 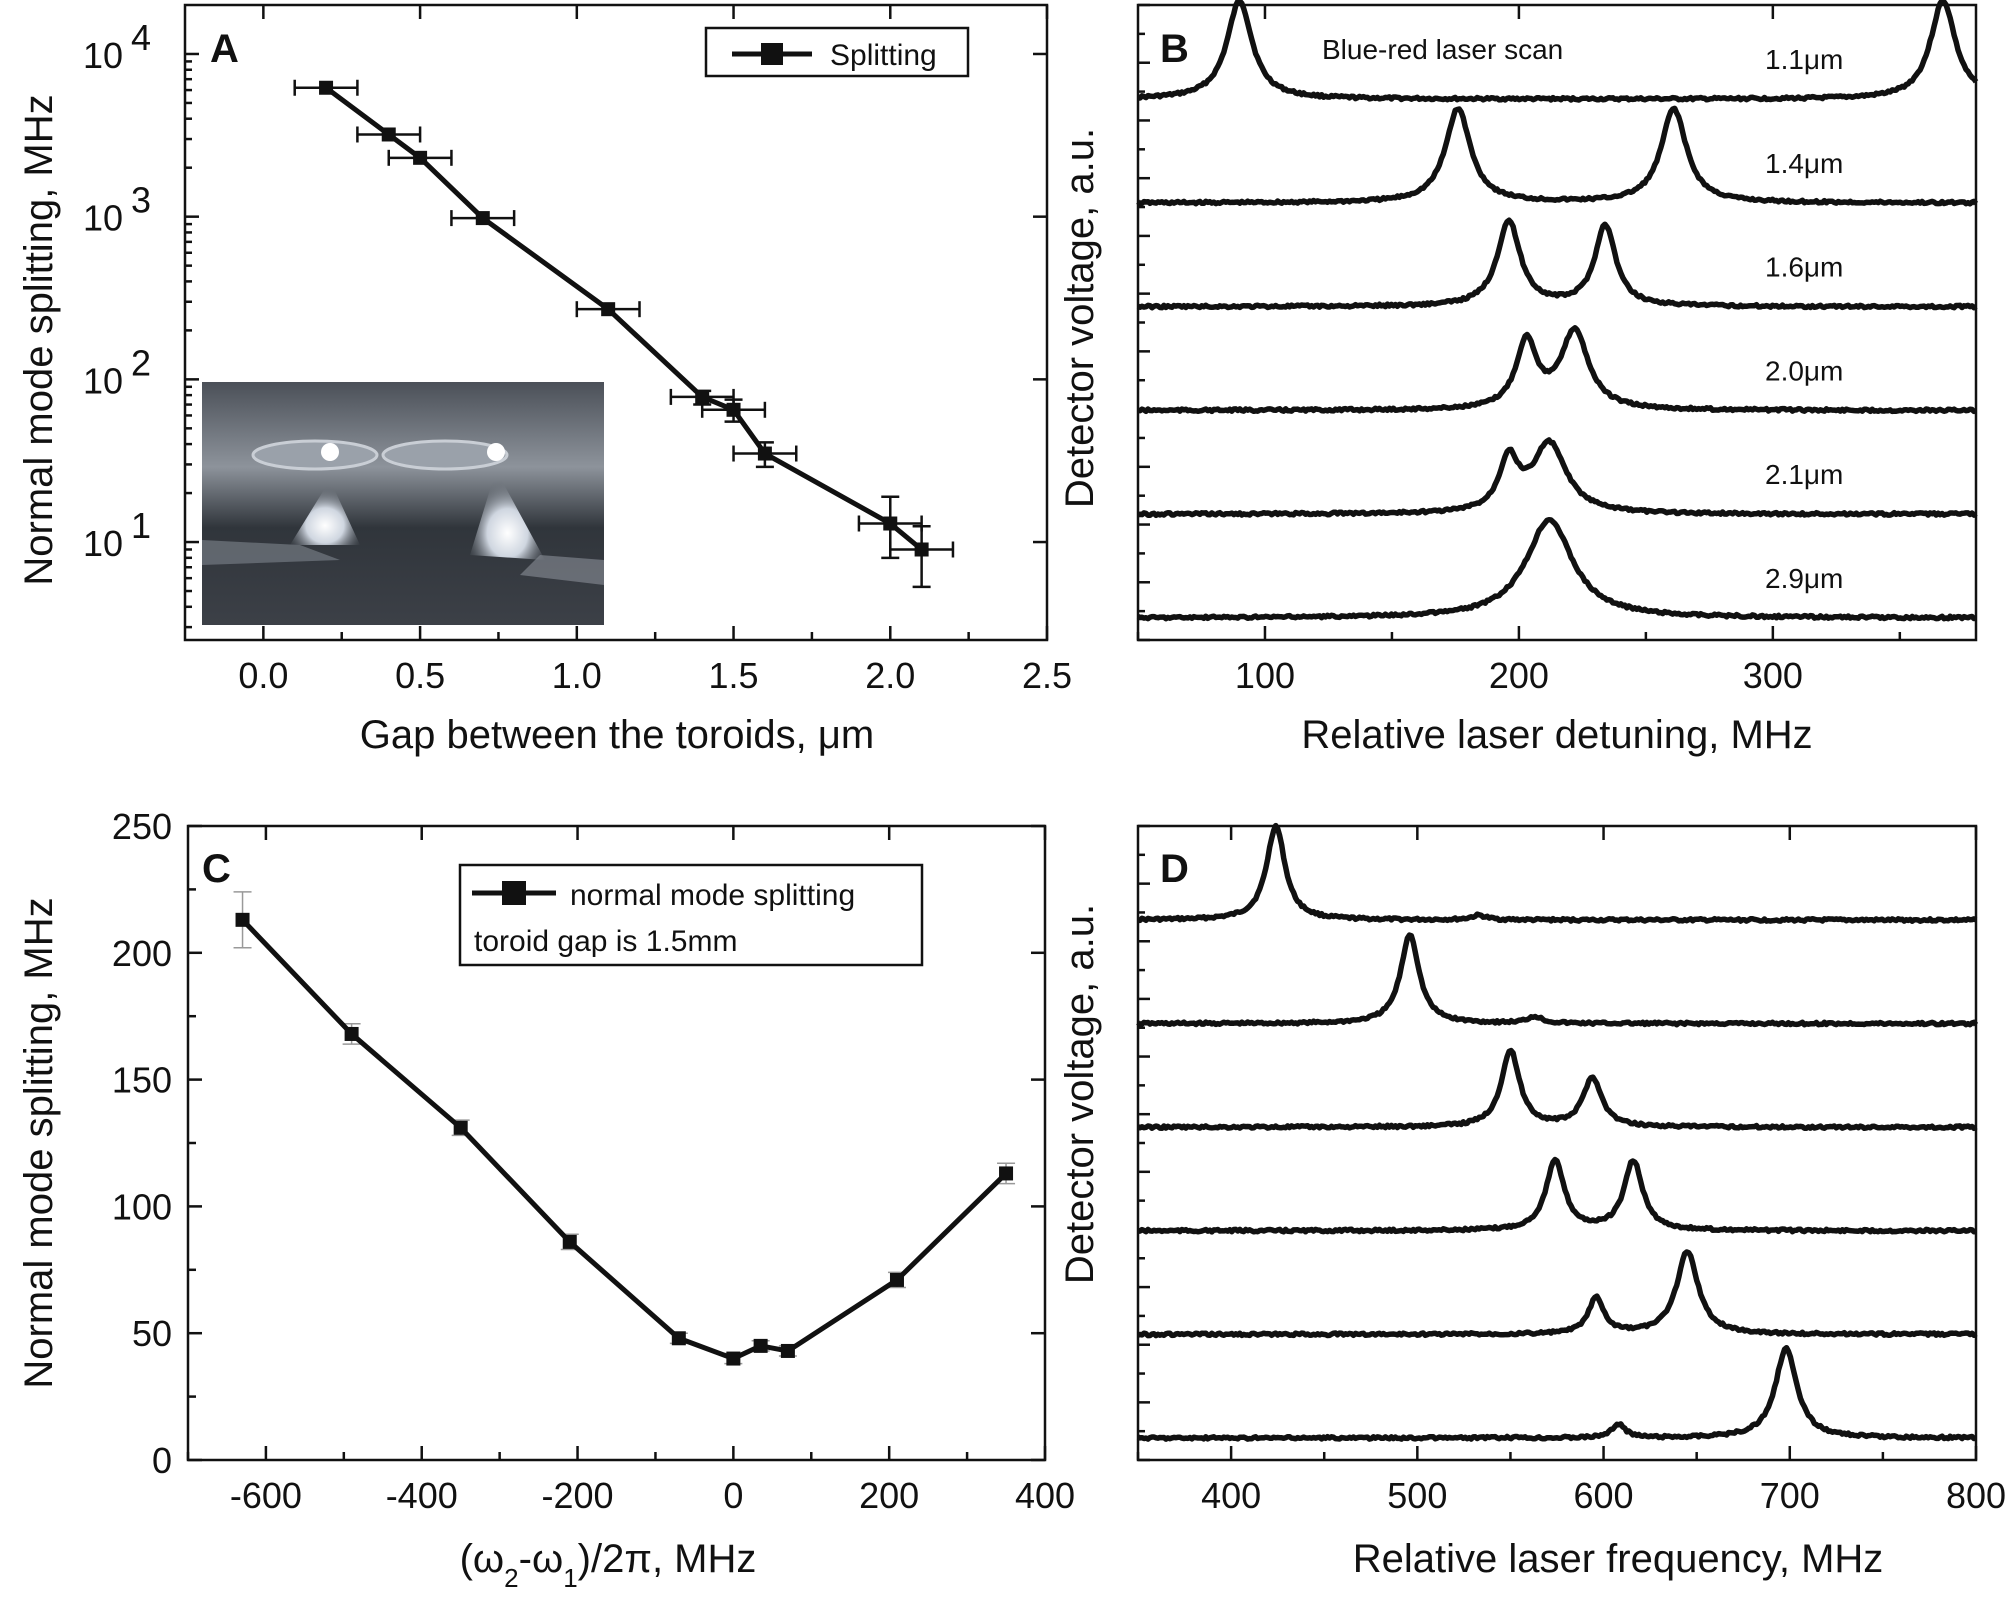 I want to click on panel-a-xtick-label: 1.0, so click(x=577, y=675).